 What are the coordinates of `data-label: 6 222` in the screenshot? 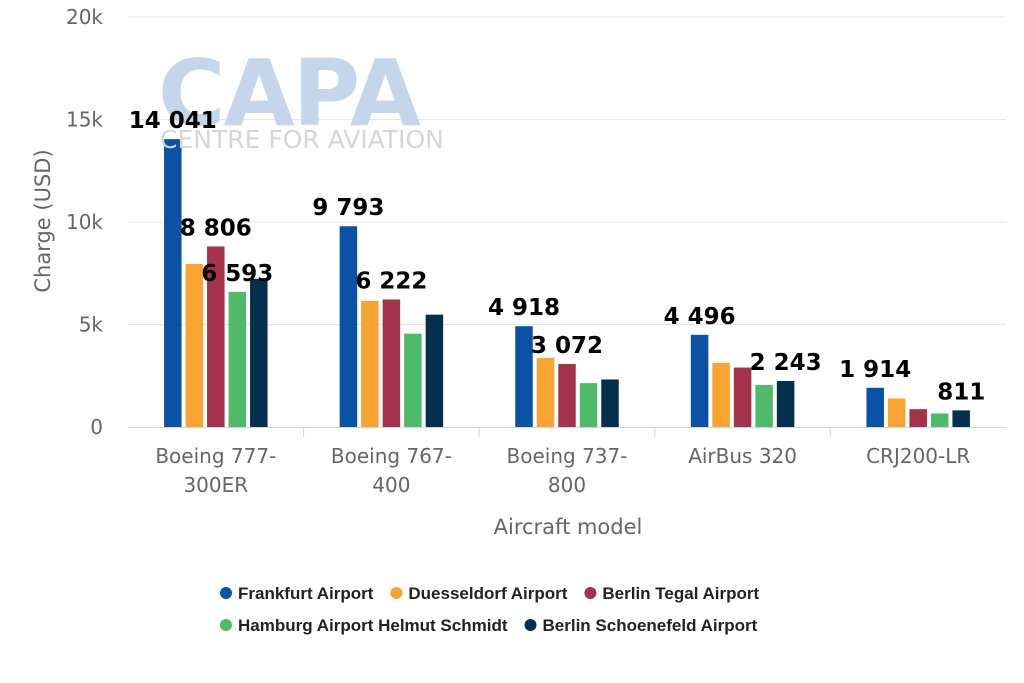 It's located at (391, 281).